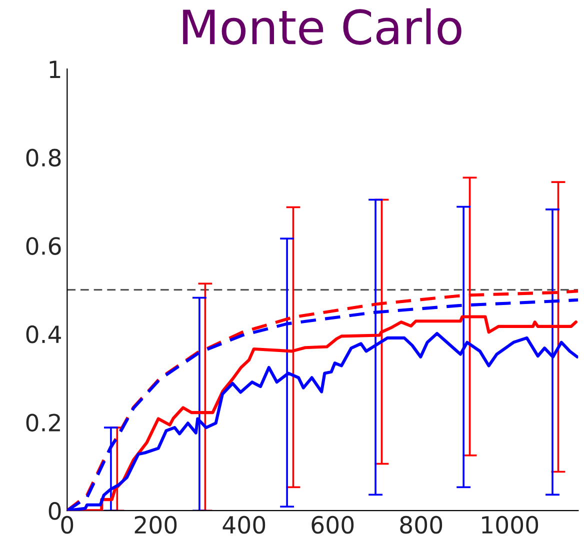 Image resolution: width=584 pixels, height=552 pixels. What do you see at coordinates (155, 525) in the screenshot?
I see `x-tick-label: 200` at bounding box center [155, 525].